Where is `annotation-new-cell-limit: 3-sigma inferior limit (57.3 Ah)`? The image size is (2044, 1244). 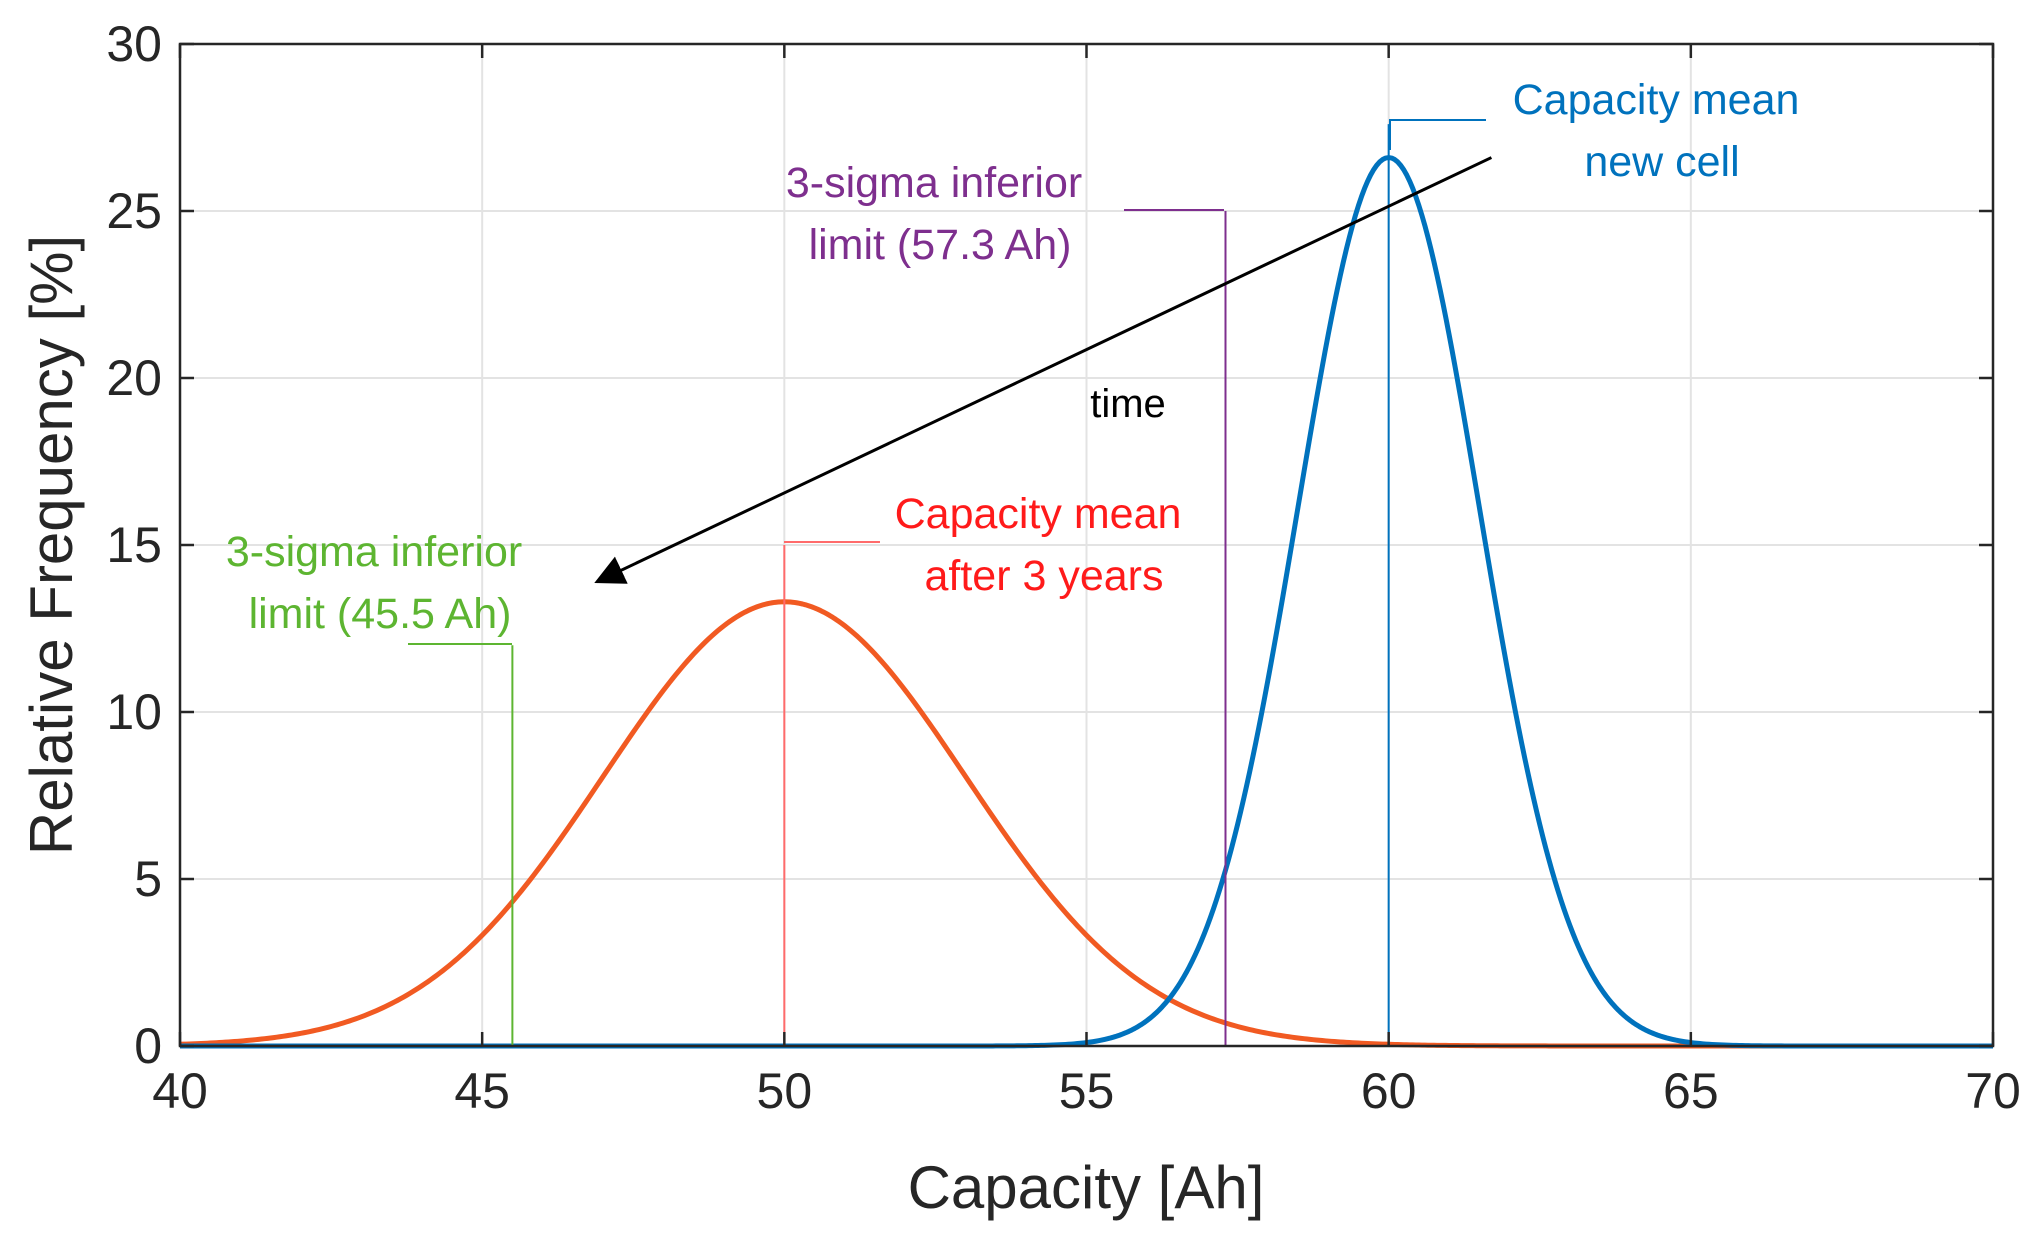 annotation-new-cell-limit: 3-sigma inferior limit (57.3 Ah) is located at coordinates (940, 214).